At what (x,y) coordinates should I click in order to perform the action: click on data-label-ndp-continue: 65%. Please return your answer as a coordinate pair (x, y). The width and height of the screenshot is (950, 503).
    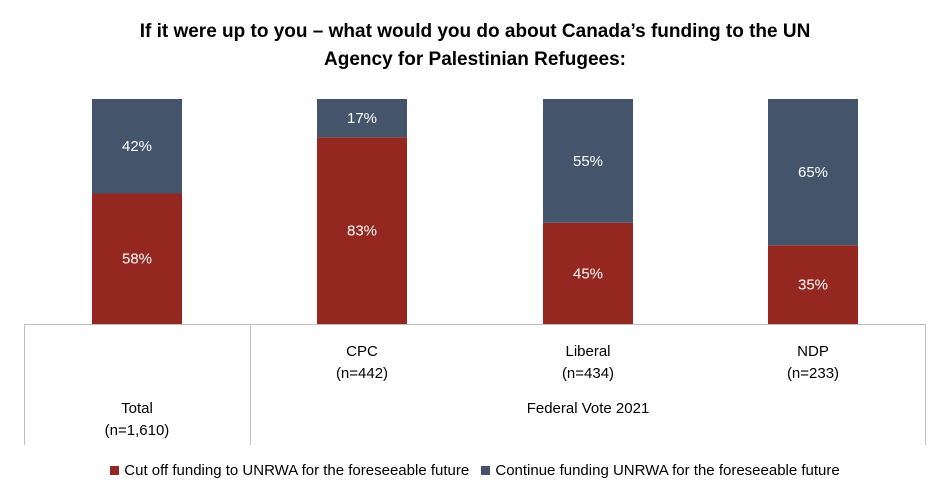
    Looking at the image, I should click on (813, 172).